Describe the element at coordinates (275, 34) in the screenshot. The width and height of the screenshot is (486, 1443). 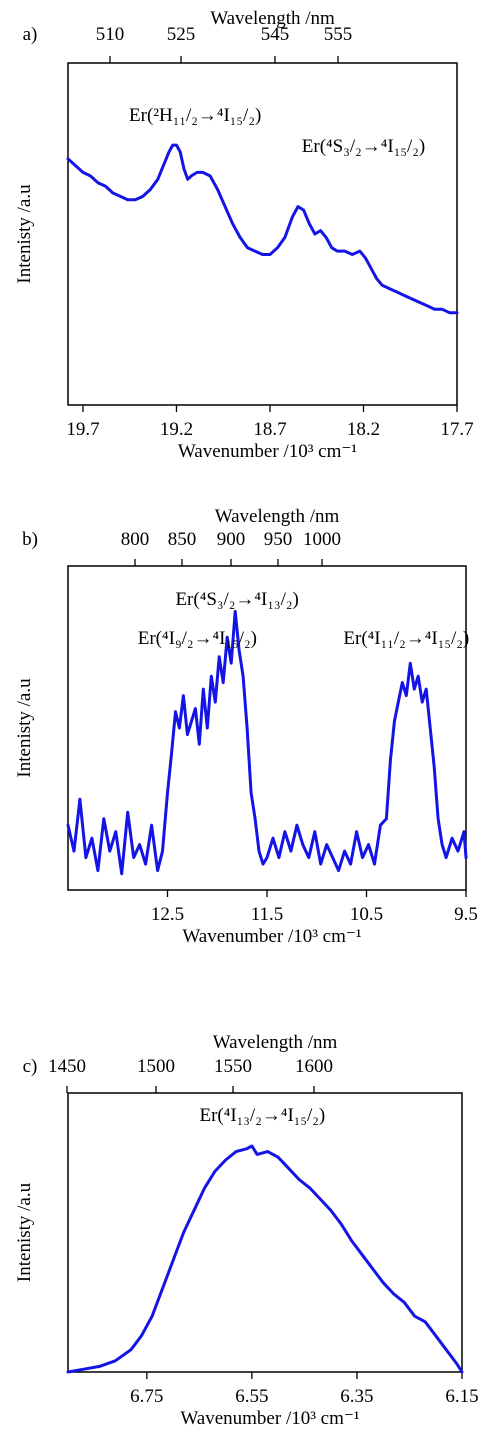
I see `top-tick-label: 545` at that location.